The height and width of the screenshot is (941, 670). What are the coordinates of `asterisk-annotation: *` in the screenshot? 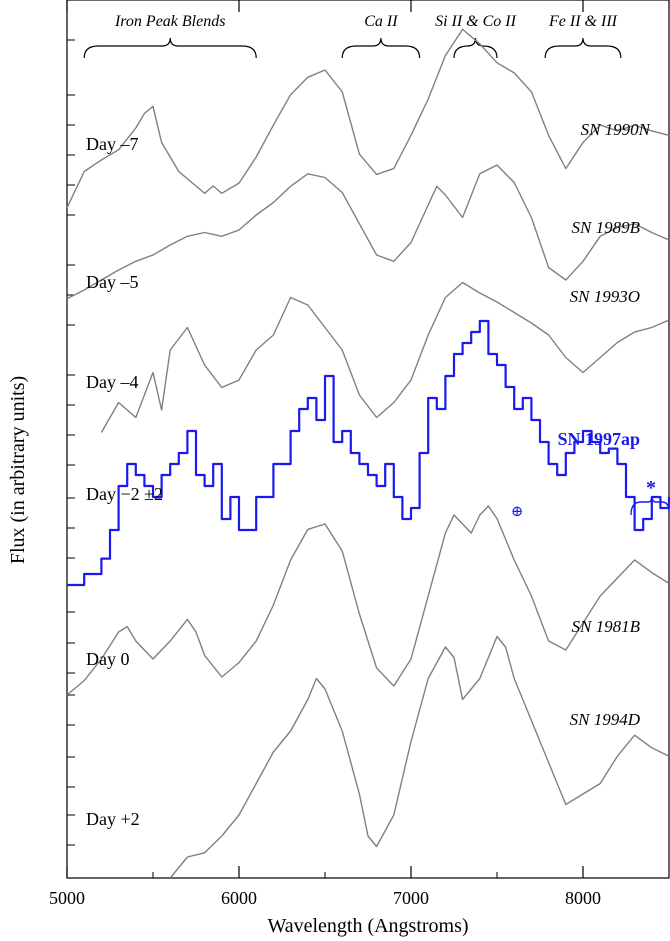 It's located at (651, 488).